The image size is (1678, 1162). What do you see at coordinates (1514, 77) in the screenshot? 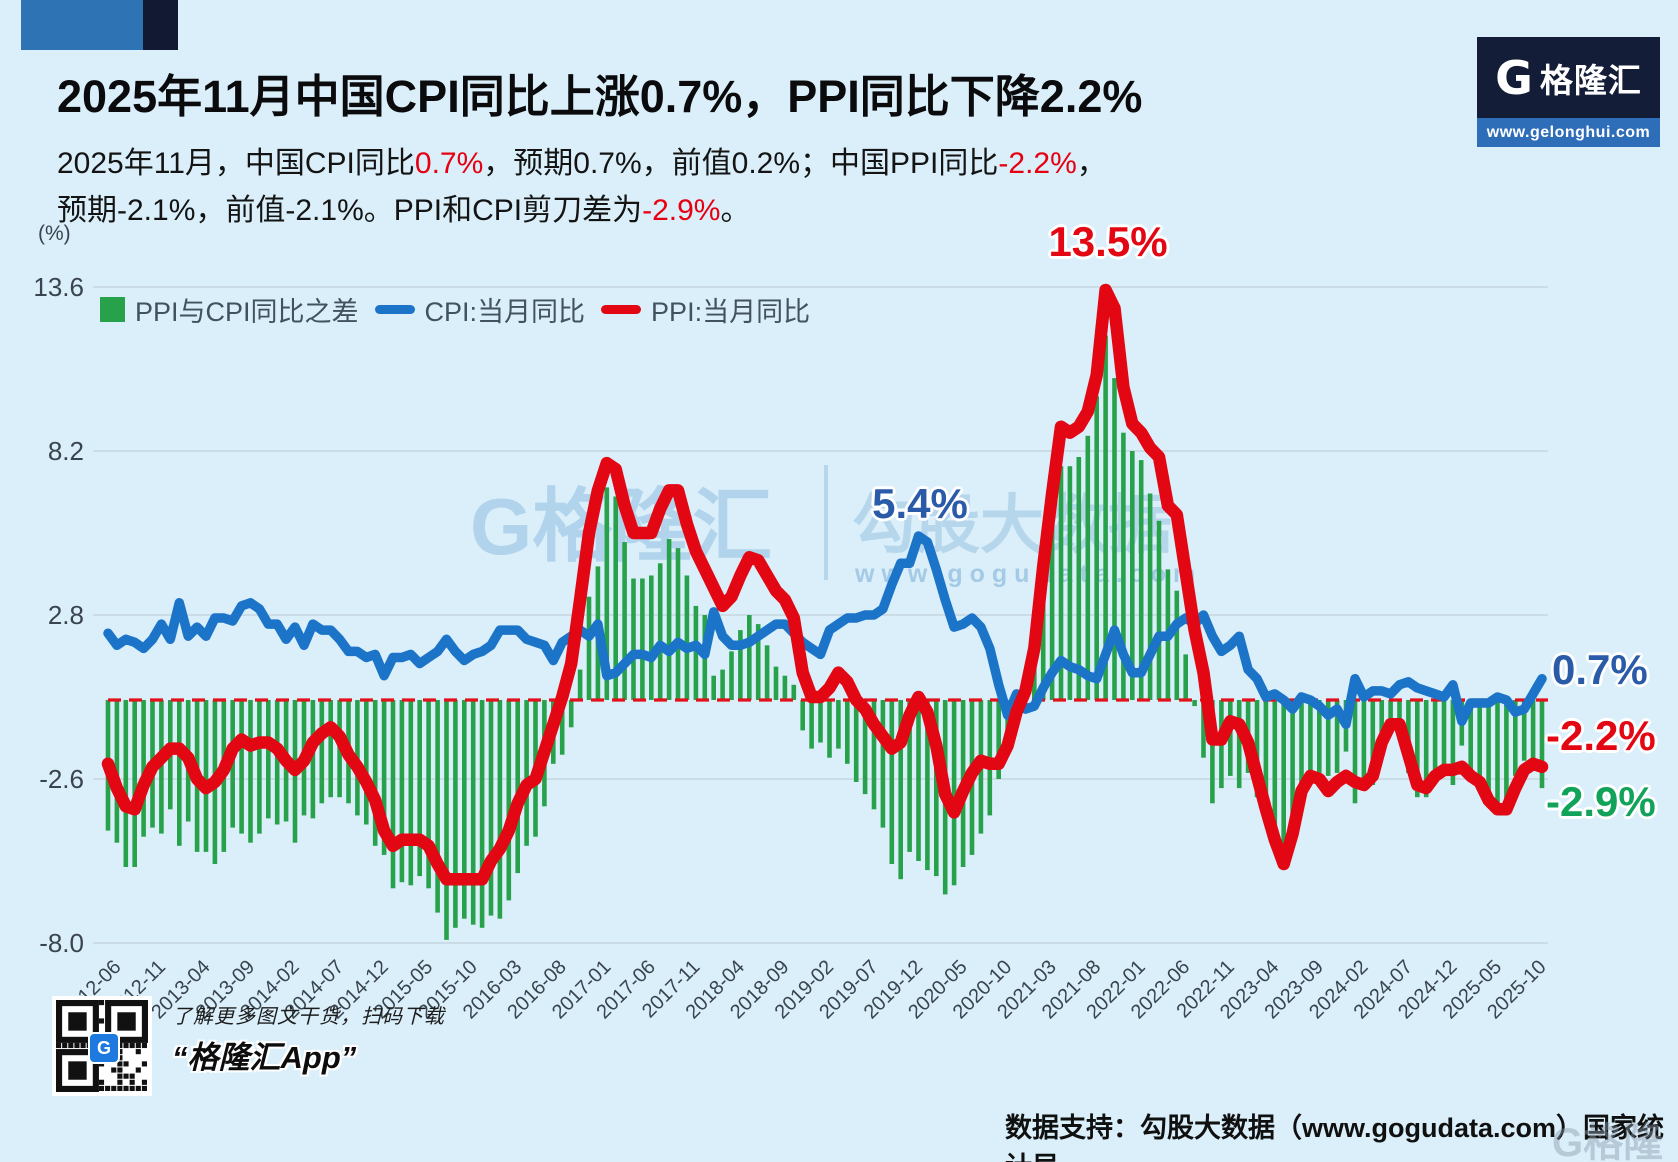
I see `gelonghui-g-icon: G` at bounding box center [1514, 77].